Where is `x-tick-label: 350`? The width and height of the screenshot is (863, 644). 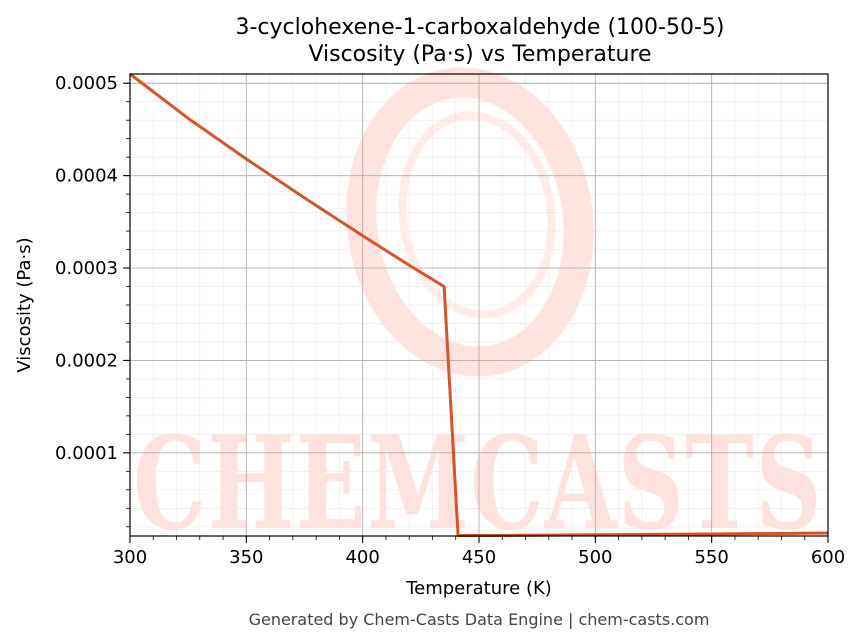
x-tick-label: 350 is located at coordinates (246, 557).